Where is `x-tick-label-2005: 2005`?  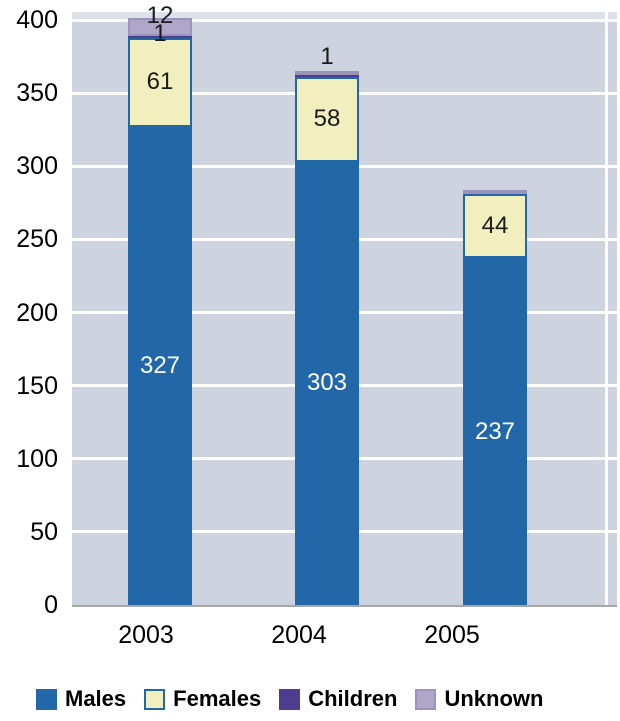
x-tick-label-2005: 2005 is located at coordinates (452, 635).